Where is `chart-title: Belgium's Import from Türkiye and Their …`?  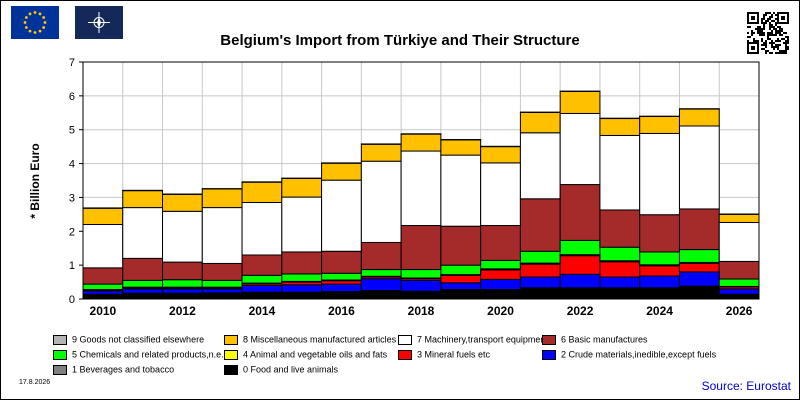
chart-title: Belgium's Import from Türkiye and Their … is located at coordinates (400, 40).